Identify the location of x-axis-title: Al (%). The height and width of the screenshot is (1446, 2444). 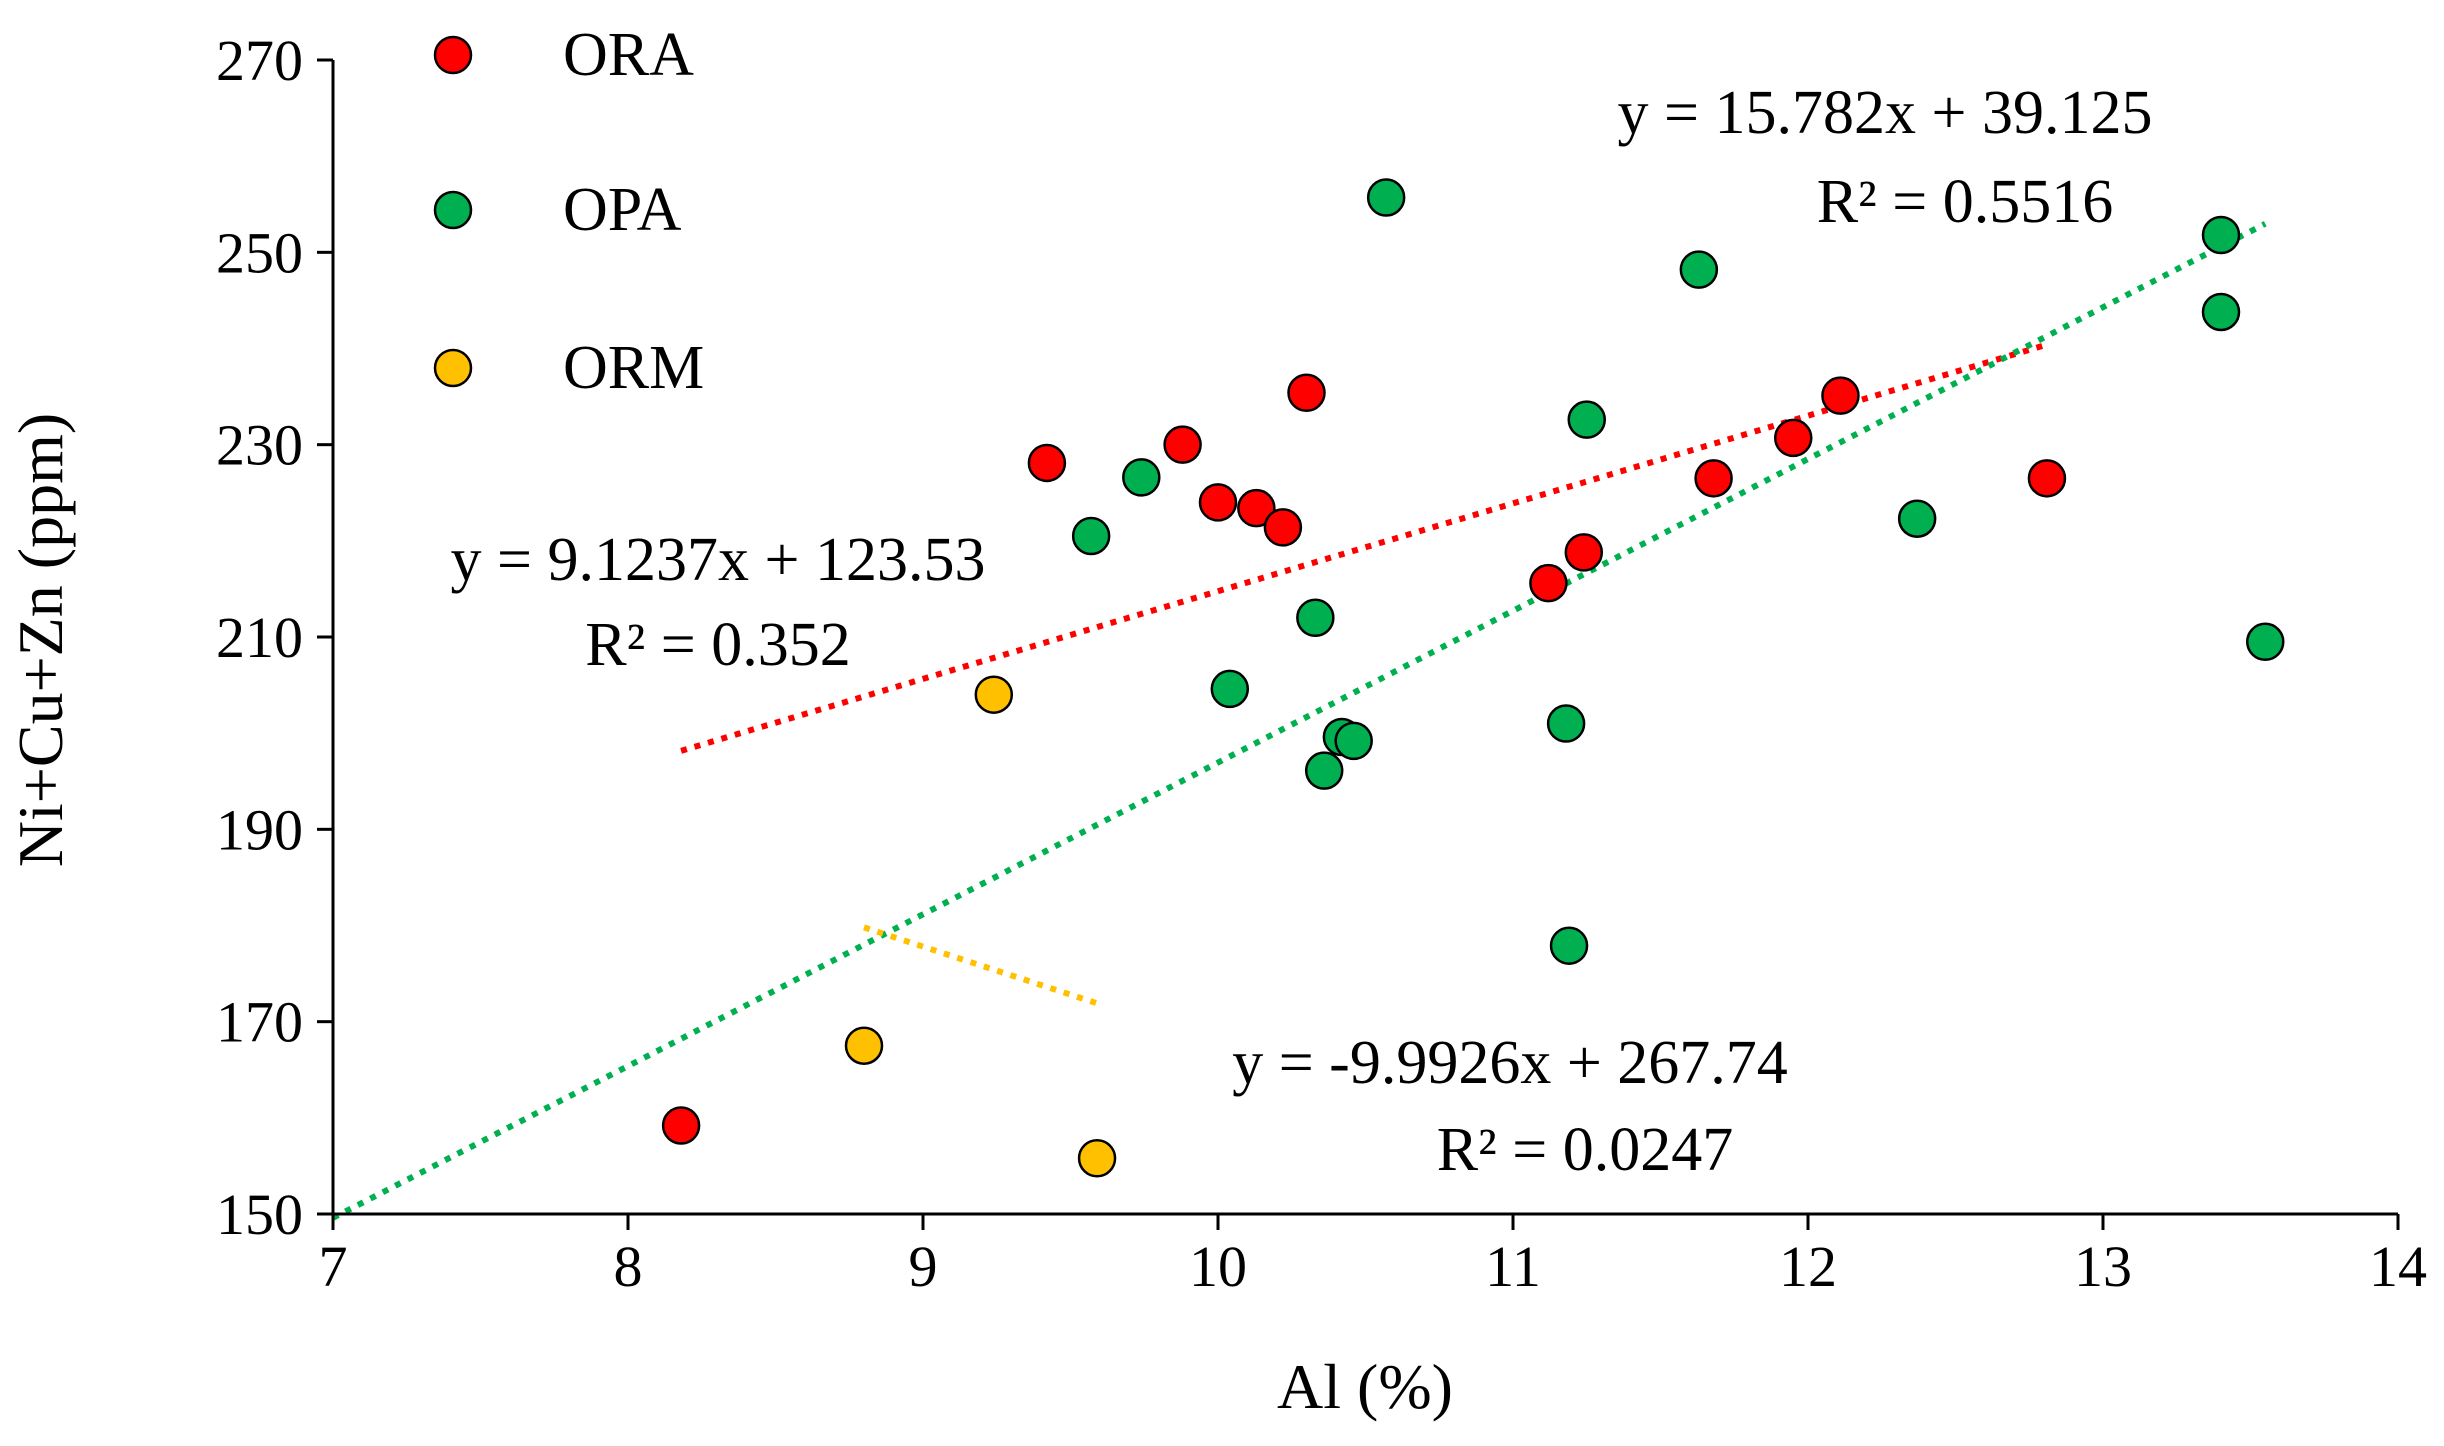
(1365, 1386).